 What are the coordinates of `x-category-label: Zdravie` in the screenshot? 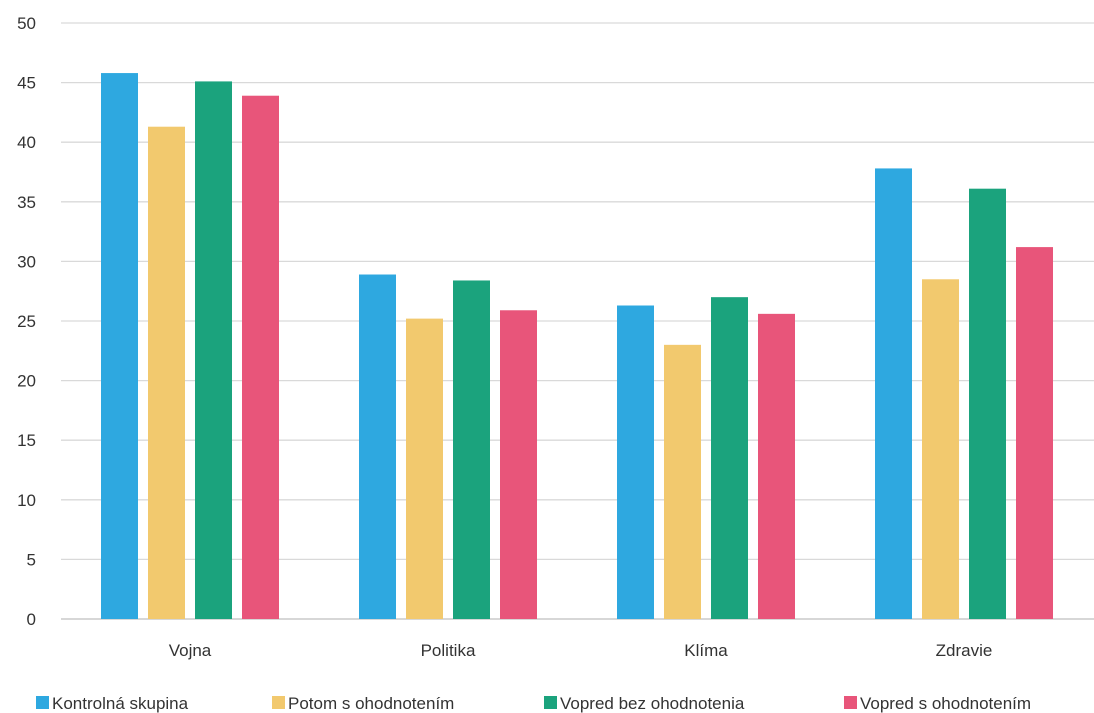 It's located at (964, 650).